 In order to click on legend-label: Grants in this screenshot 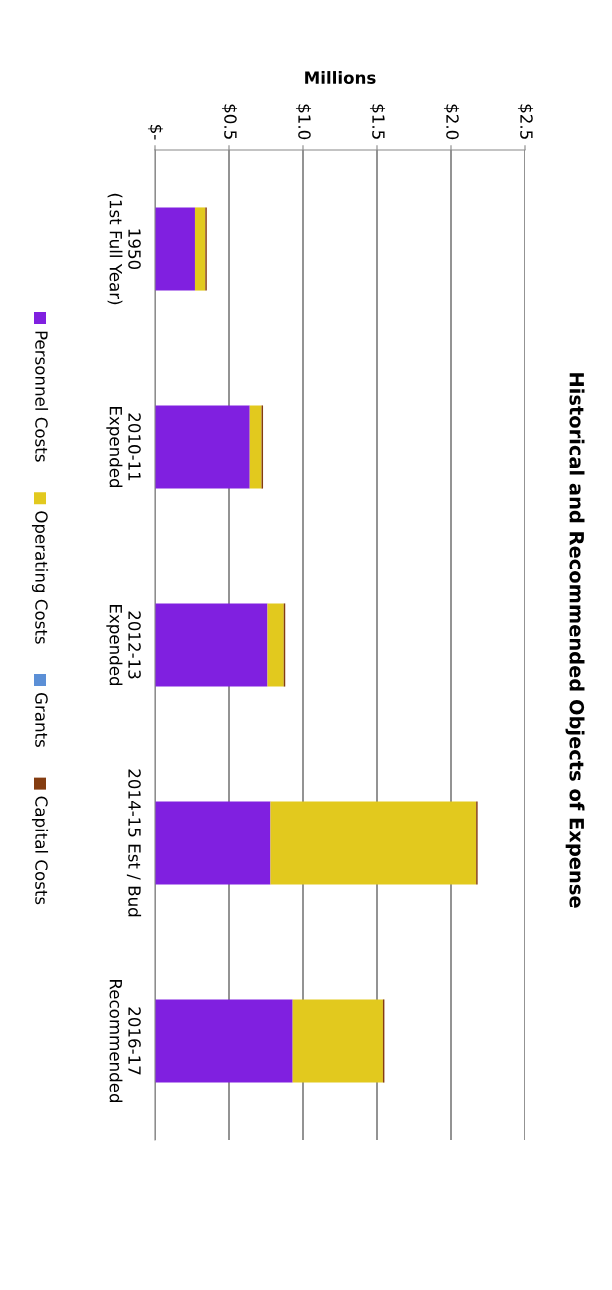, I will do `click(41, 719)`.